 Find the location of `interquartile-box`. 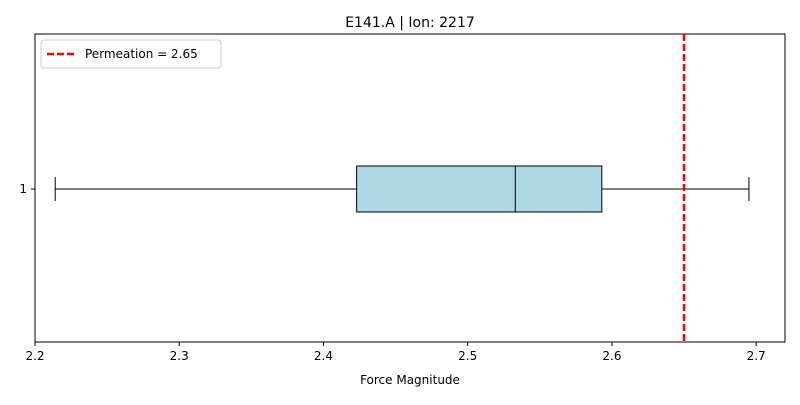

interquartile-box is located at coordinates (479, 189).